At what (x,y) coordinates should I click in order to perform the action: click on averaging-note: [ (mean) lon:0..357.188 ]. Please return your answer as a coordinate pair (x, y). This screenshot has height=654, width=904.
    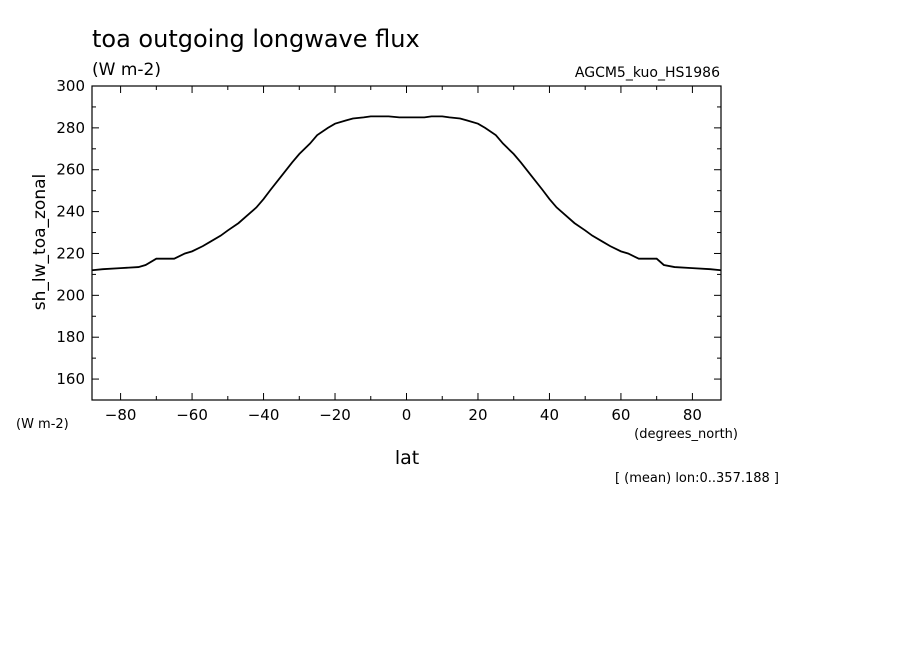
    Looking at the image, I should click on (697, 478).